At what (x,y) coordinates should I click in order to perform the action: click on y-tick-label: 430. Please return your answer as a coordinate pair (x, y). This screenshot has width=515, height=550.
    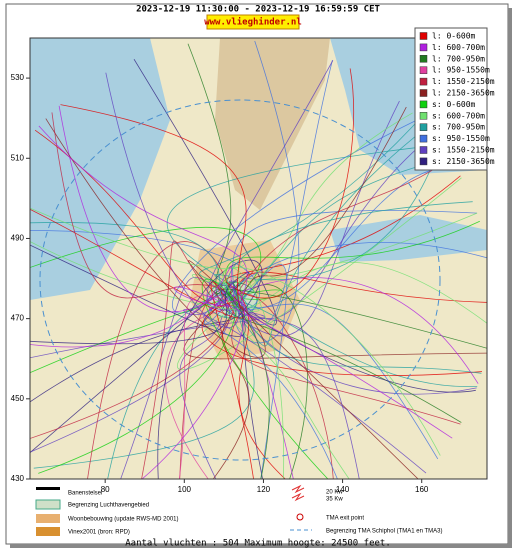
    Looking at the image, I should click on (18, 478).